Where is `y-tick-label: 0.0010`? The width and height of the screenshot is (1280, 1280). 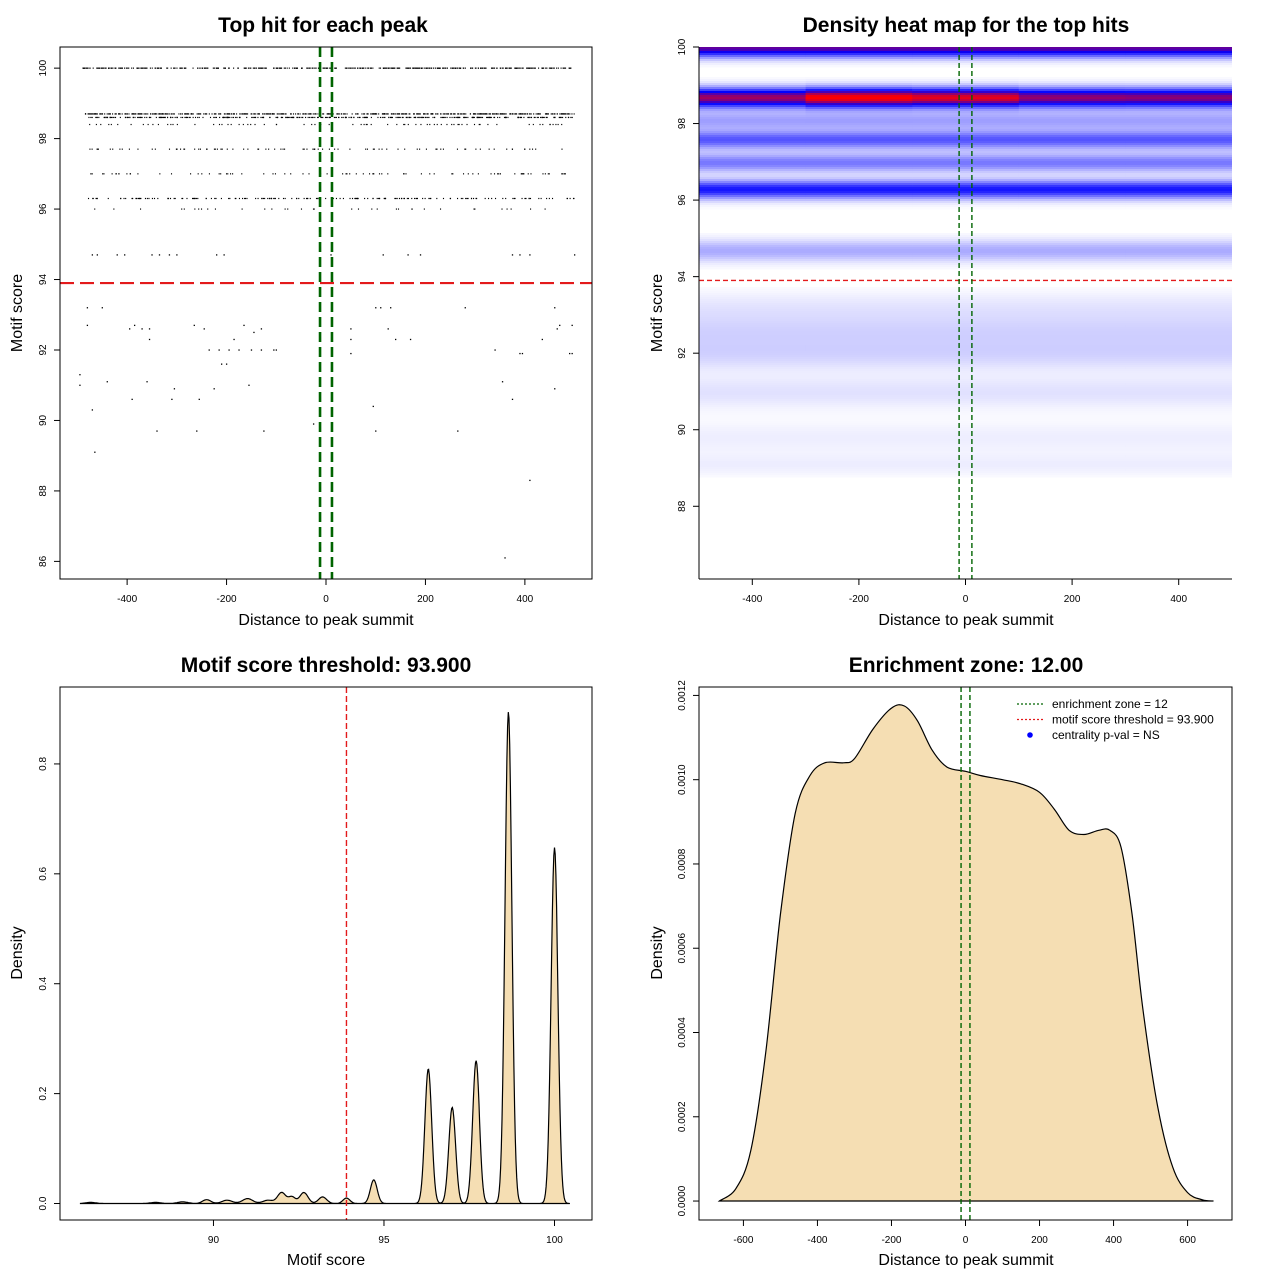 y-tick-label: 0.0010 is located at coordinates (682, 779).